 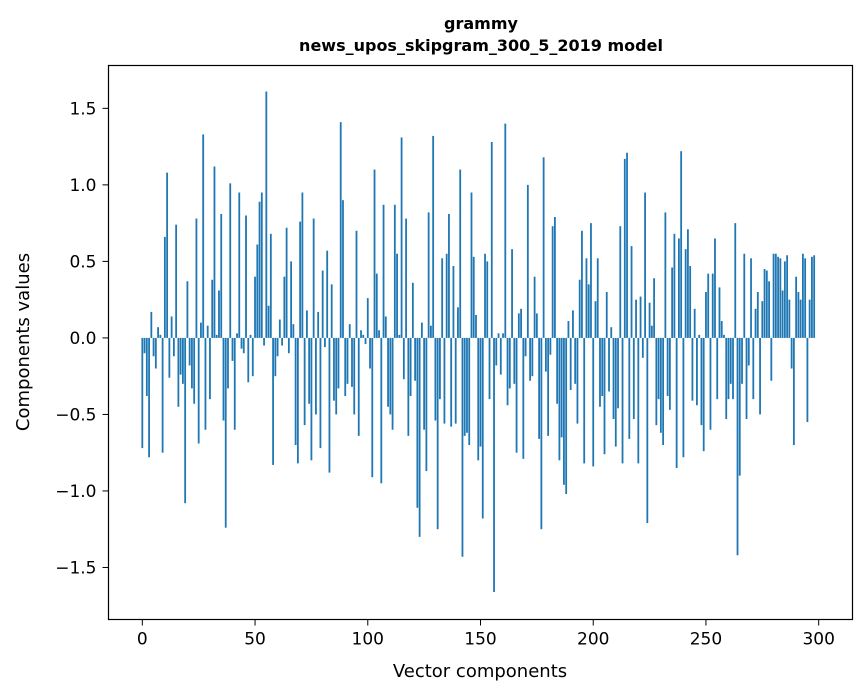 What do you see at coordinates (480, 640) in the screenshot?
I see `x-tick-label: 150` at bounding box center [480, 640].